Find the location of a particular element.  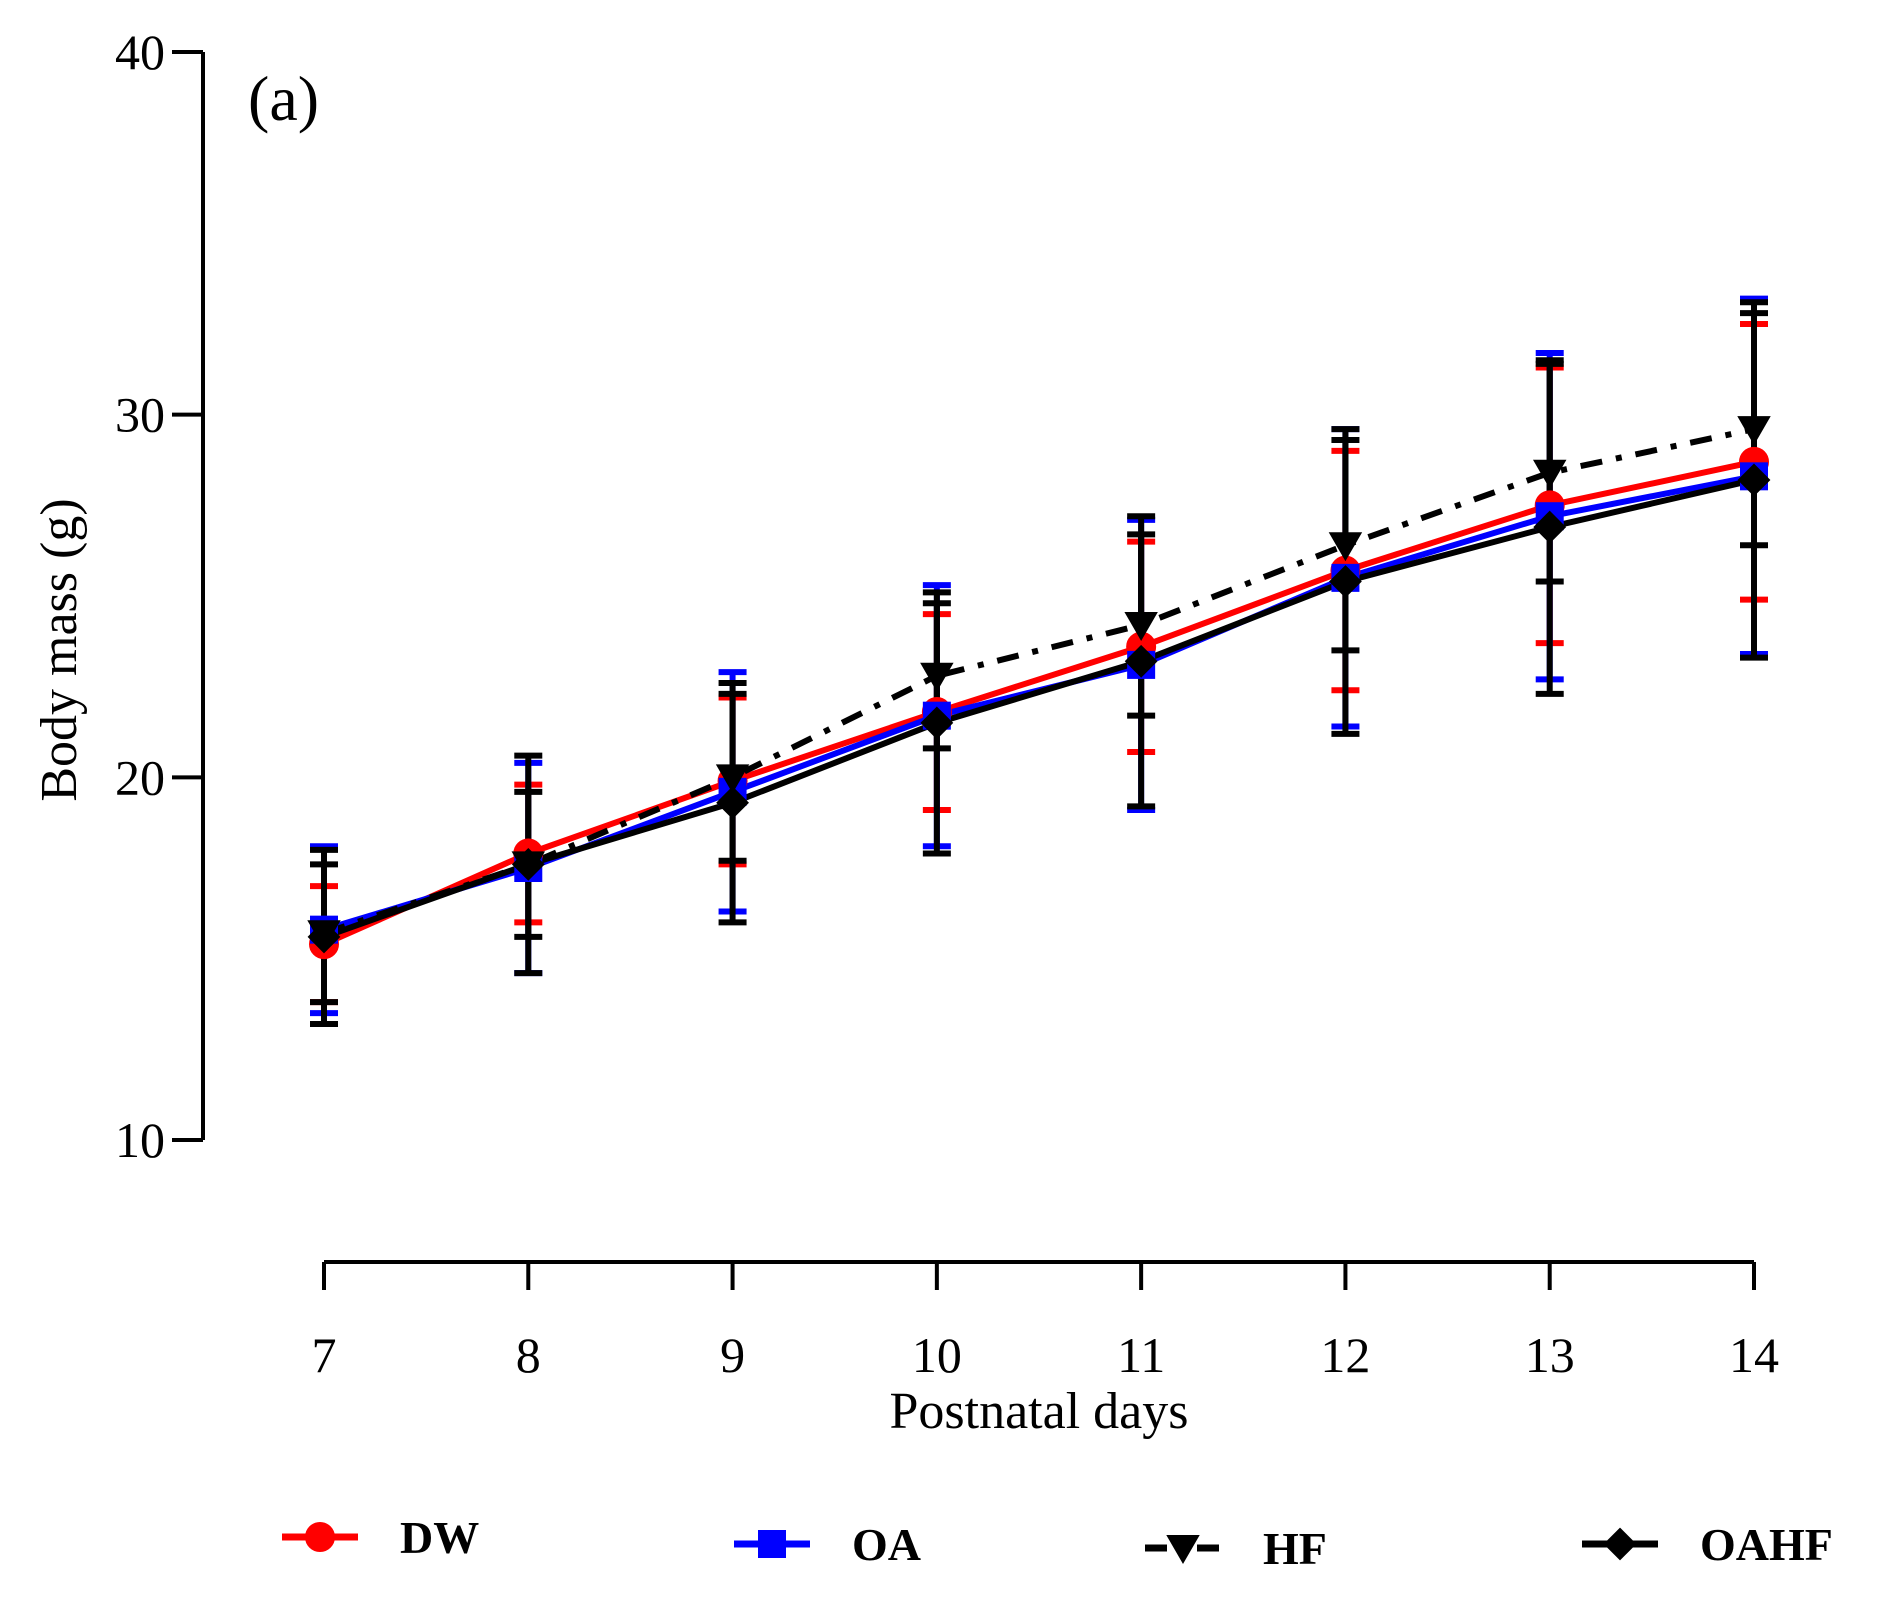

y-ticks: 10 20 30 40 is located at coordinates (159, 596).